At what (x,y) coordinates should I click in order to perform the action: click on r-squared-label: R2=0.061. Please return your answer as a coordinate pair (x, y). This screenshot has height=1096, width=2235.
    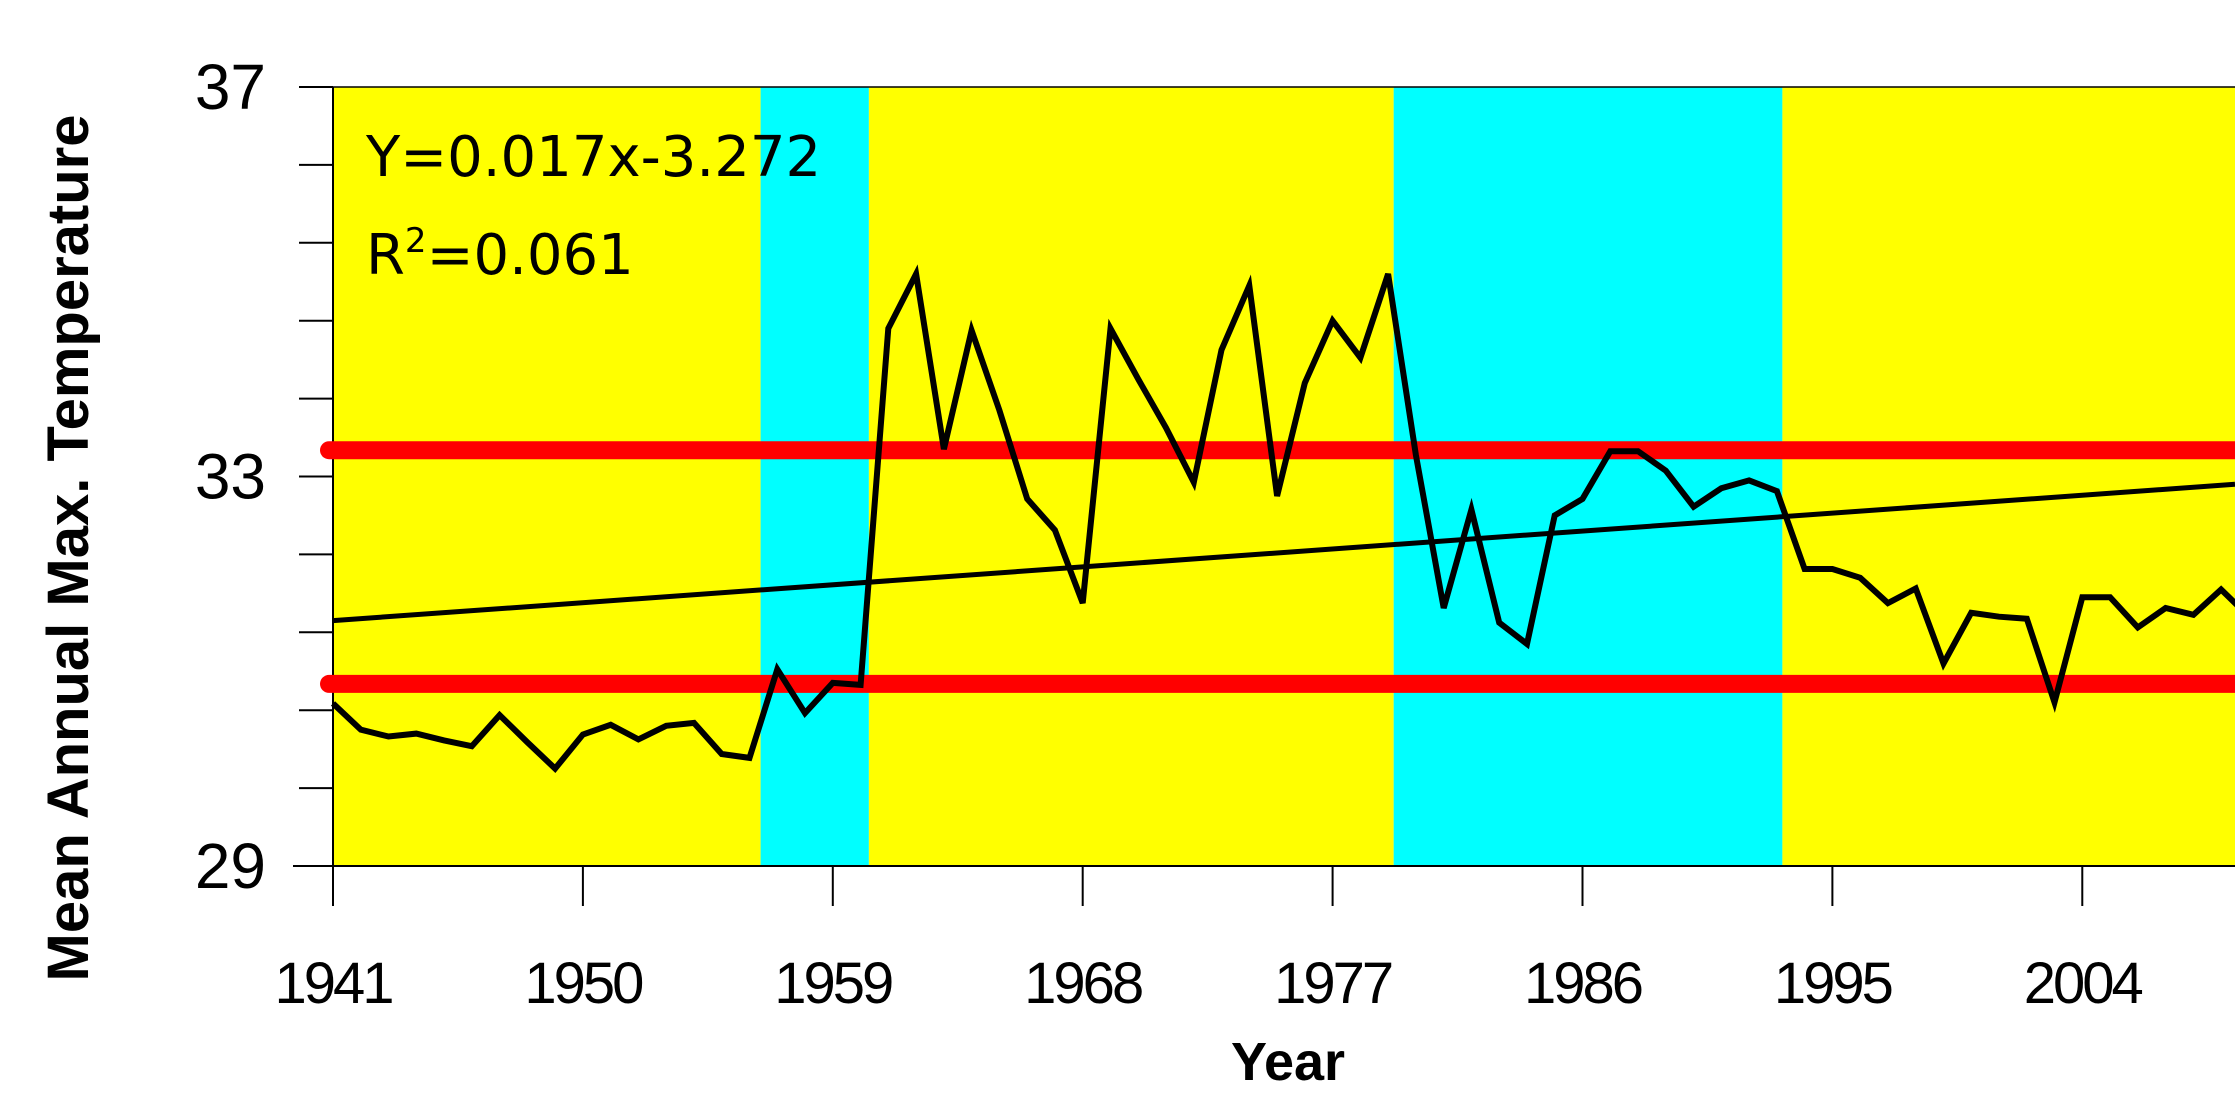
    Looking at the image, I should click on (500, 254).